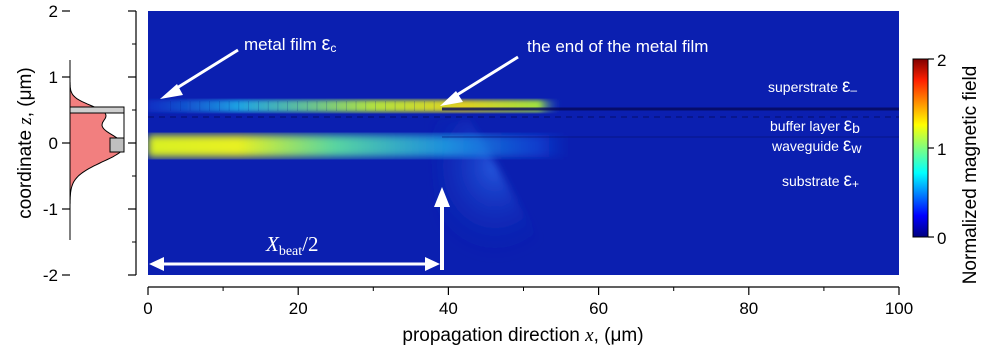 The width and height of the screenshot is (985, 352). What do you see at coordinates (920, 148) in the screenshot?
I see `colorbar-gradient` at bounding box center [920, 148].